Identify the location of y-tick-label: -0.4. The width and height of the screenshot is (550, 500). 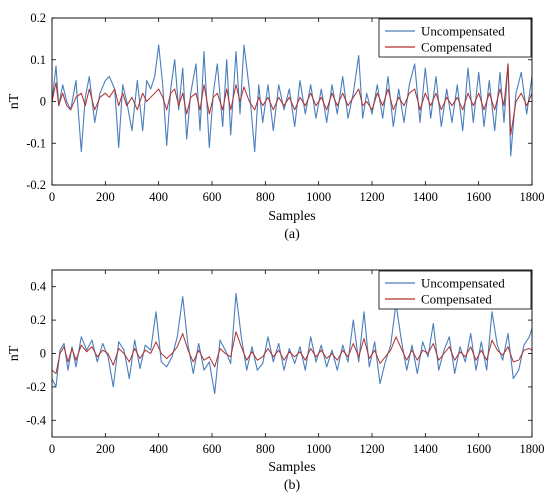
(36, 420).